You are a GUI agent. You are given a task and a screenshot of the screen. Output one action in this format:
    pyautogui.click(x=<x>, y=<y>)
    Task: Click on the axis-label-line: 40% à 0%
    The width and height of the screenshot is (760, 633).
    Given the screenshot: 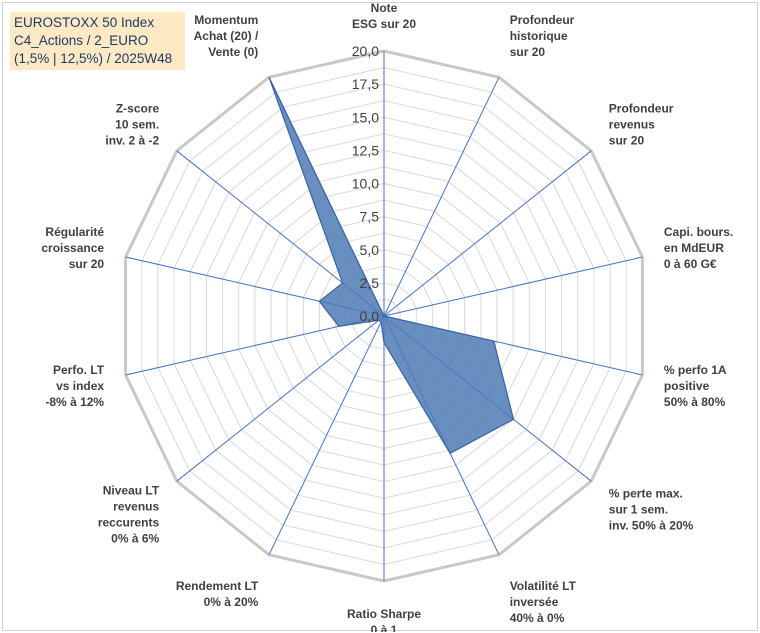 What is the action you would take?
    pyautogui.click(x=537, y=618)
    